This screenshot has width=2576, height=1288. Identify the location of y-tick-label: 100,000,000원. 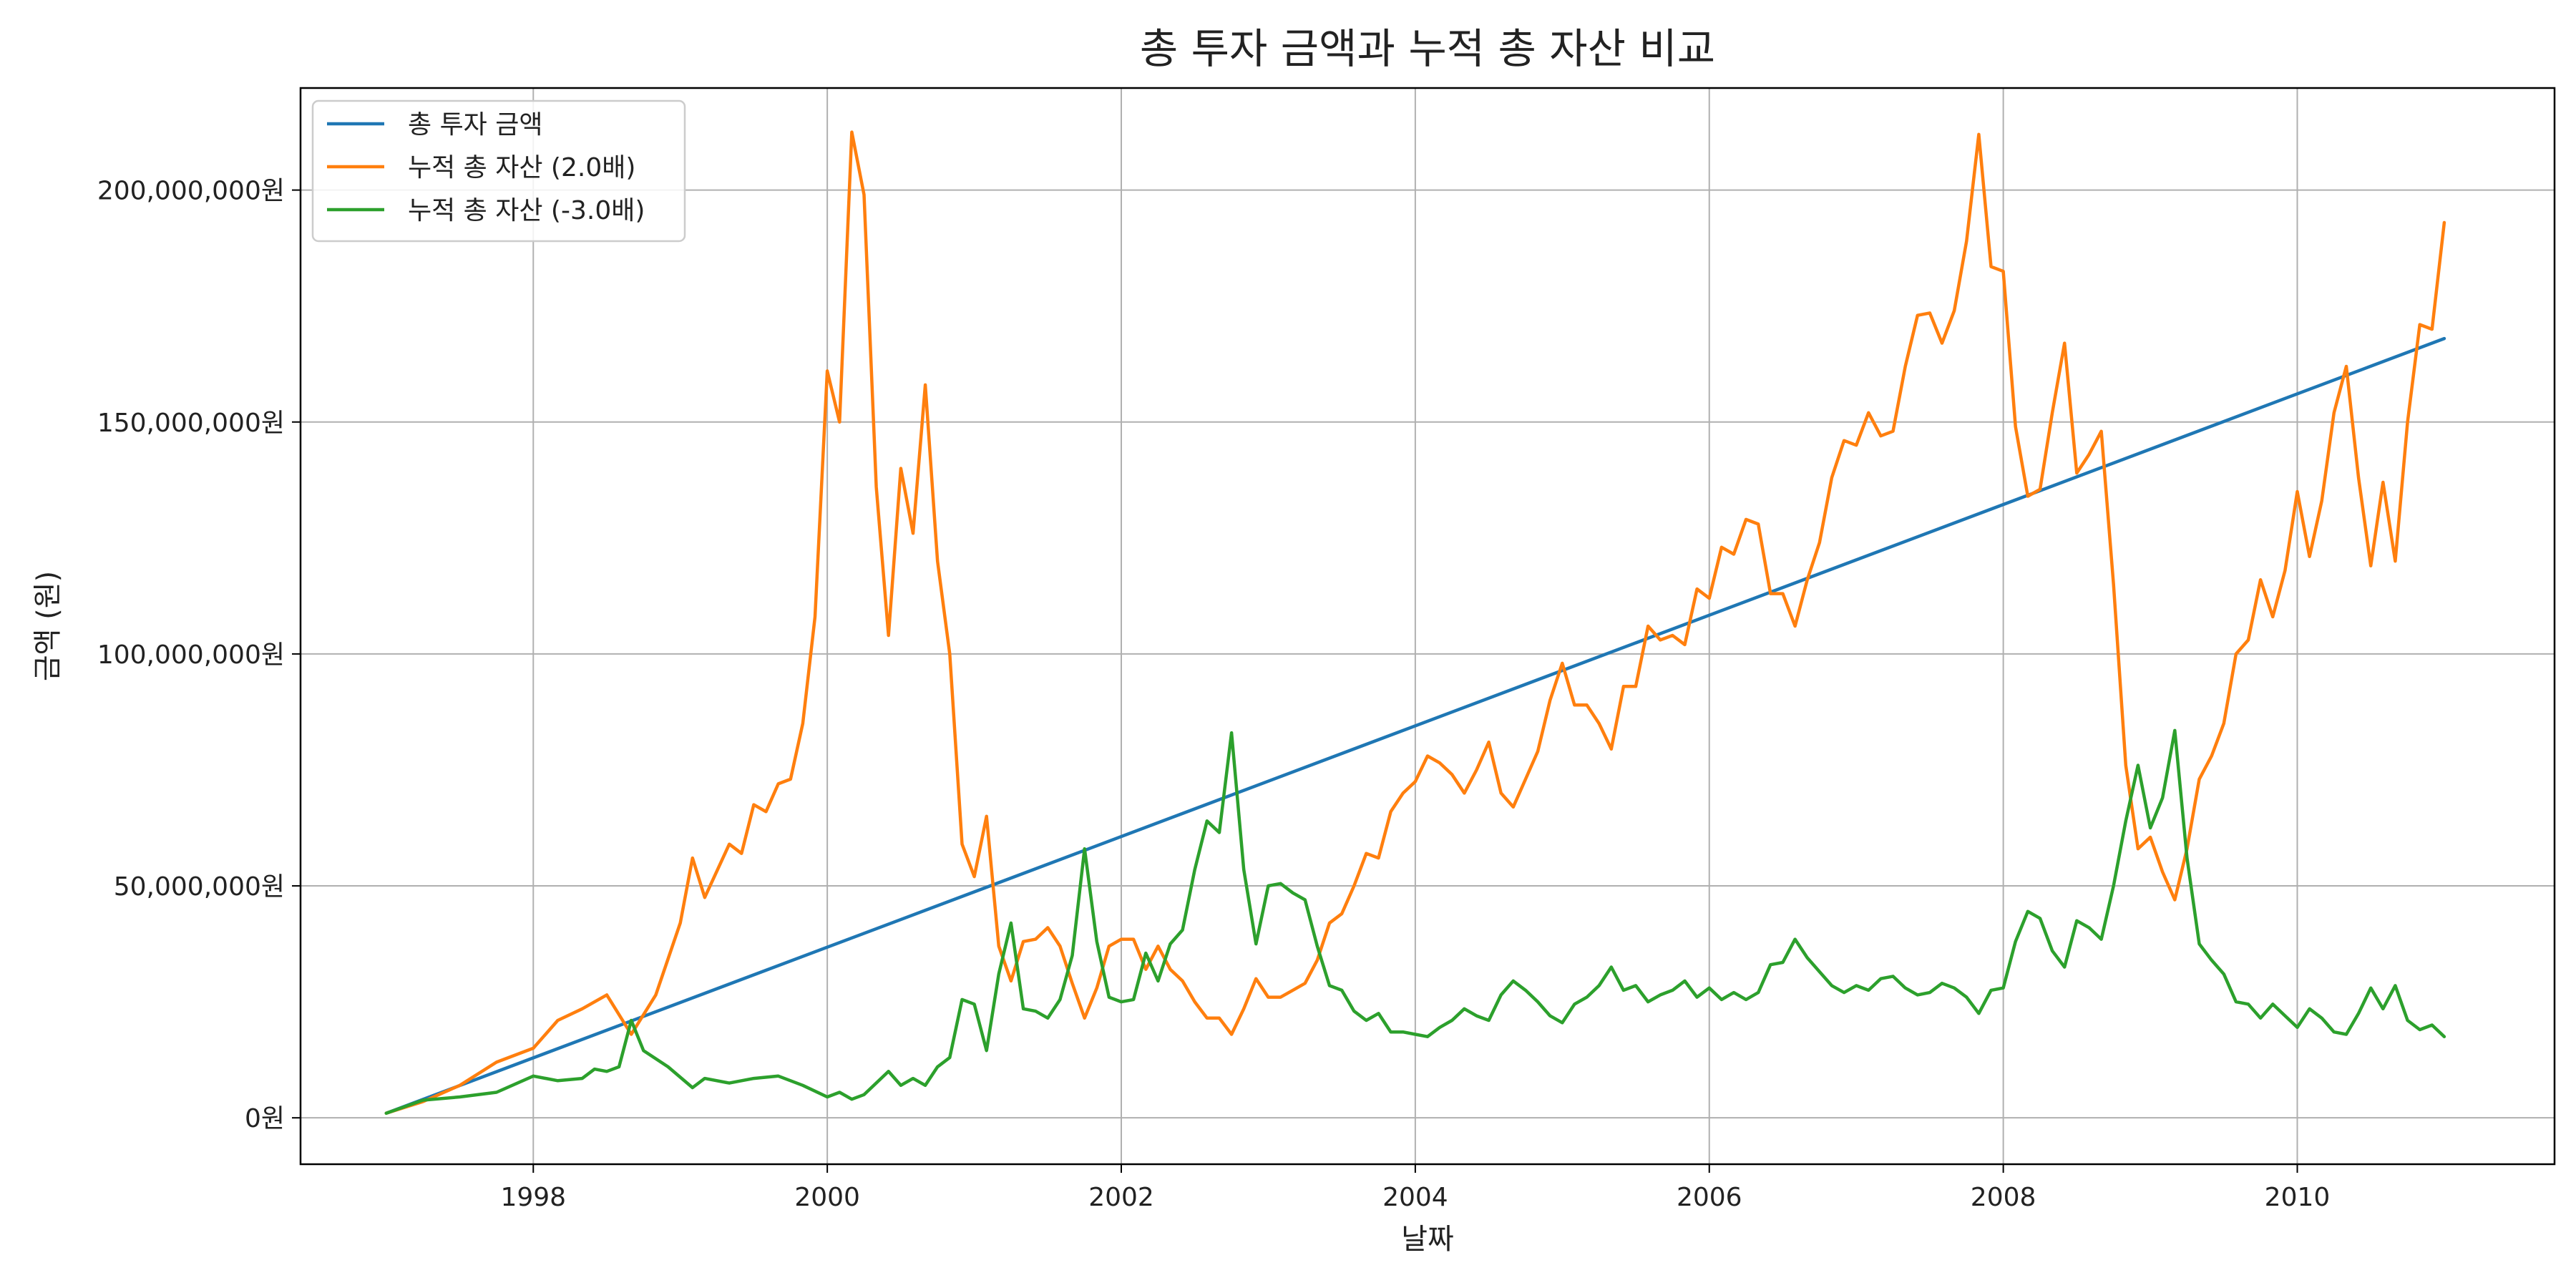
(191, 655).